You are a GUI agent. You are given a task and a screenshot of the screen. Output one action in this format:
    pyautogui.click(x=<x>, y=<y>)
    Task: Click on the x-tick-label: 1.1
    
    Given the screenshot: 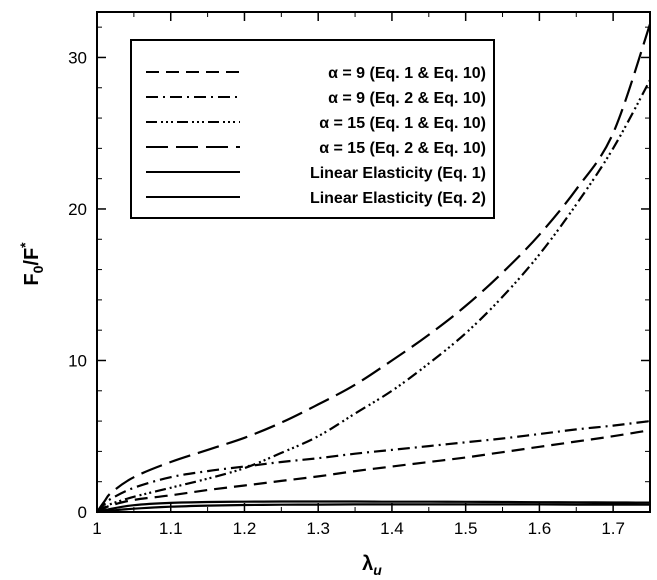 What is the action you would take?
    pyautogui.click(x=171, y=528)
    